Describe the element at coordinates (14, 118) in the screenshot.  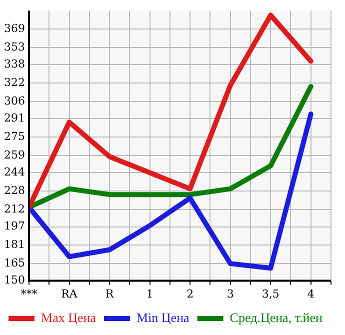
I see `y-tick-label: 291` at that location.